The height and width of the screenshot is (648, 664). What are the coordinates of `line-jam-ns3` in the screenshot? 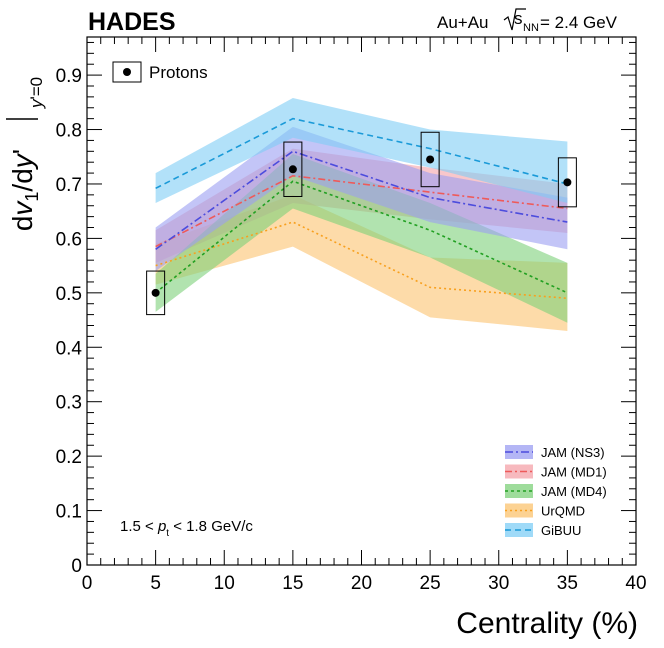 It's located at (361, 200).